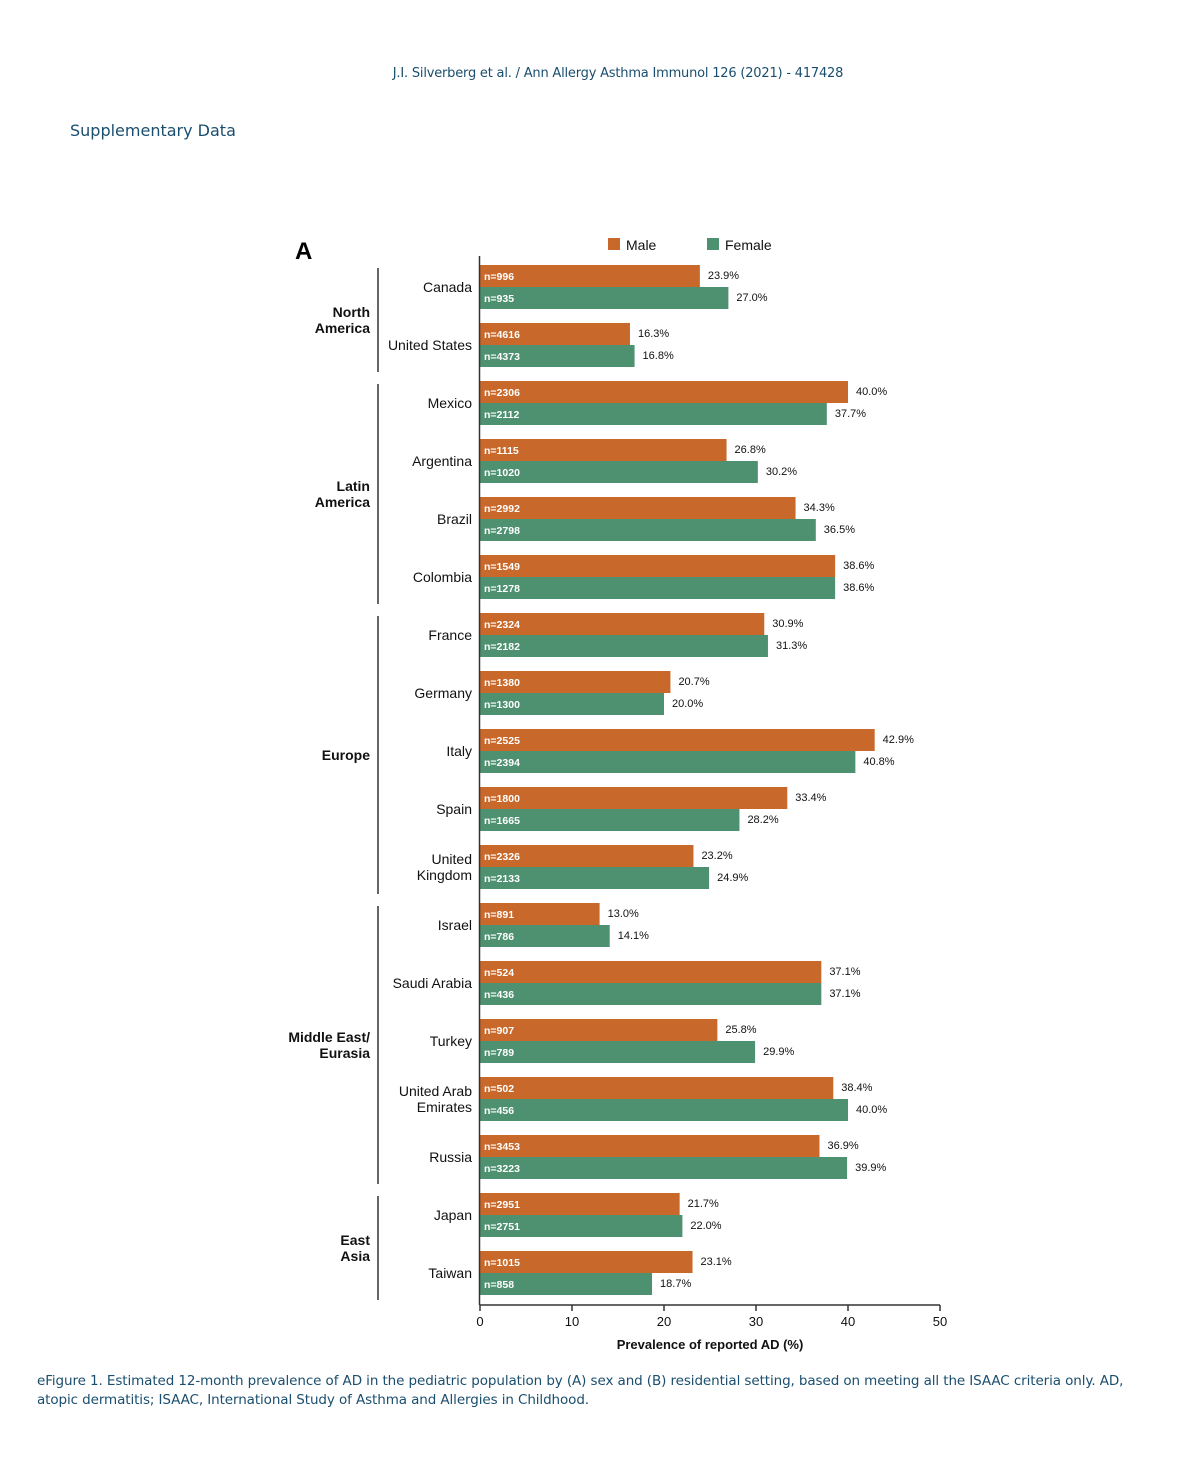 The height and width of the screenshot is (1474, 1200). I want to click on sample-size-label: n=4616, so click(502, 335).